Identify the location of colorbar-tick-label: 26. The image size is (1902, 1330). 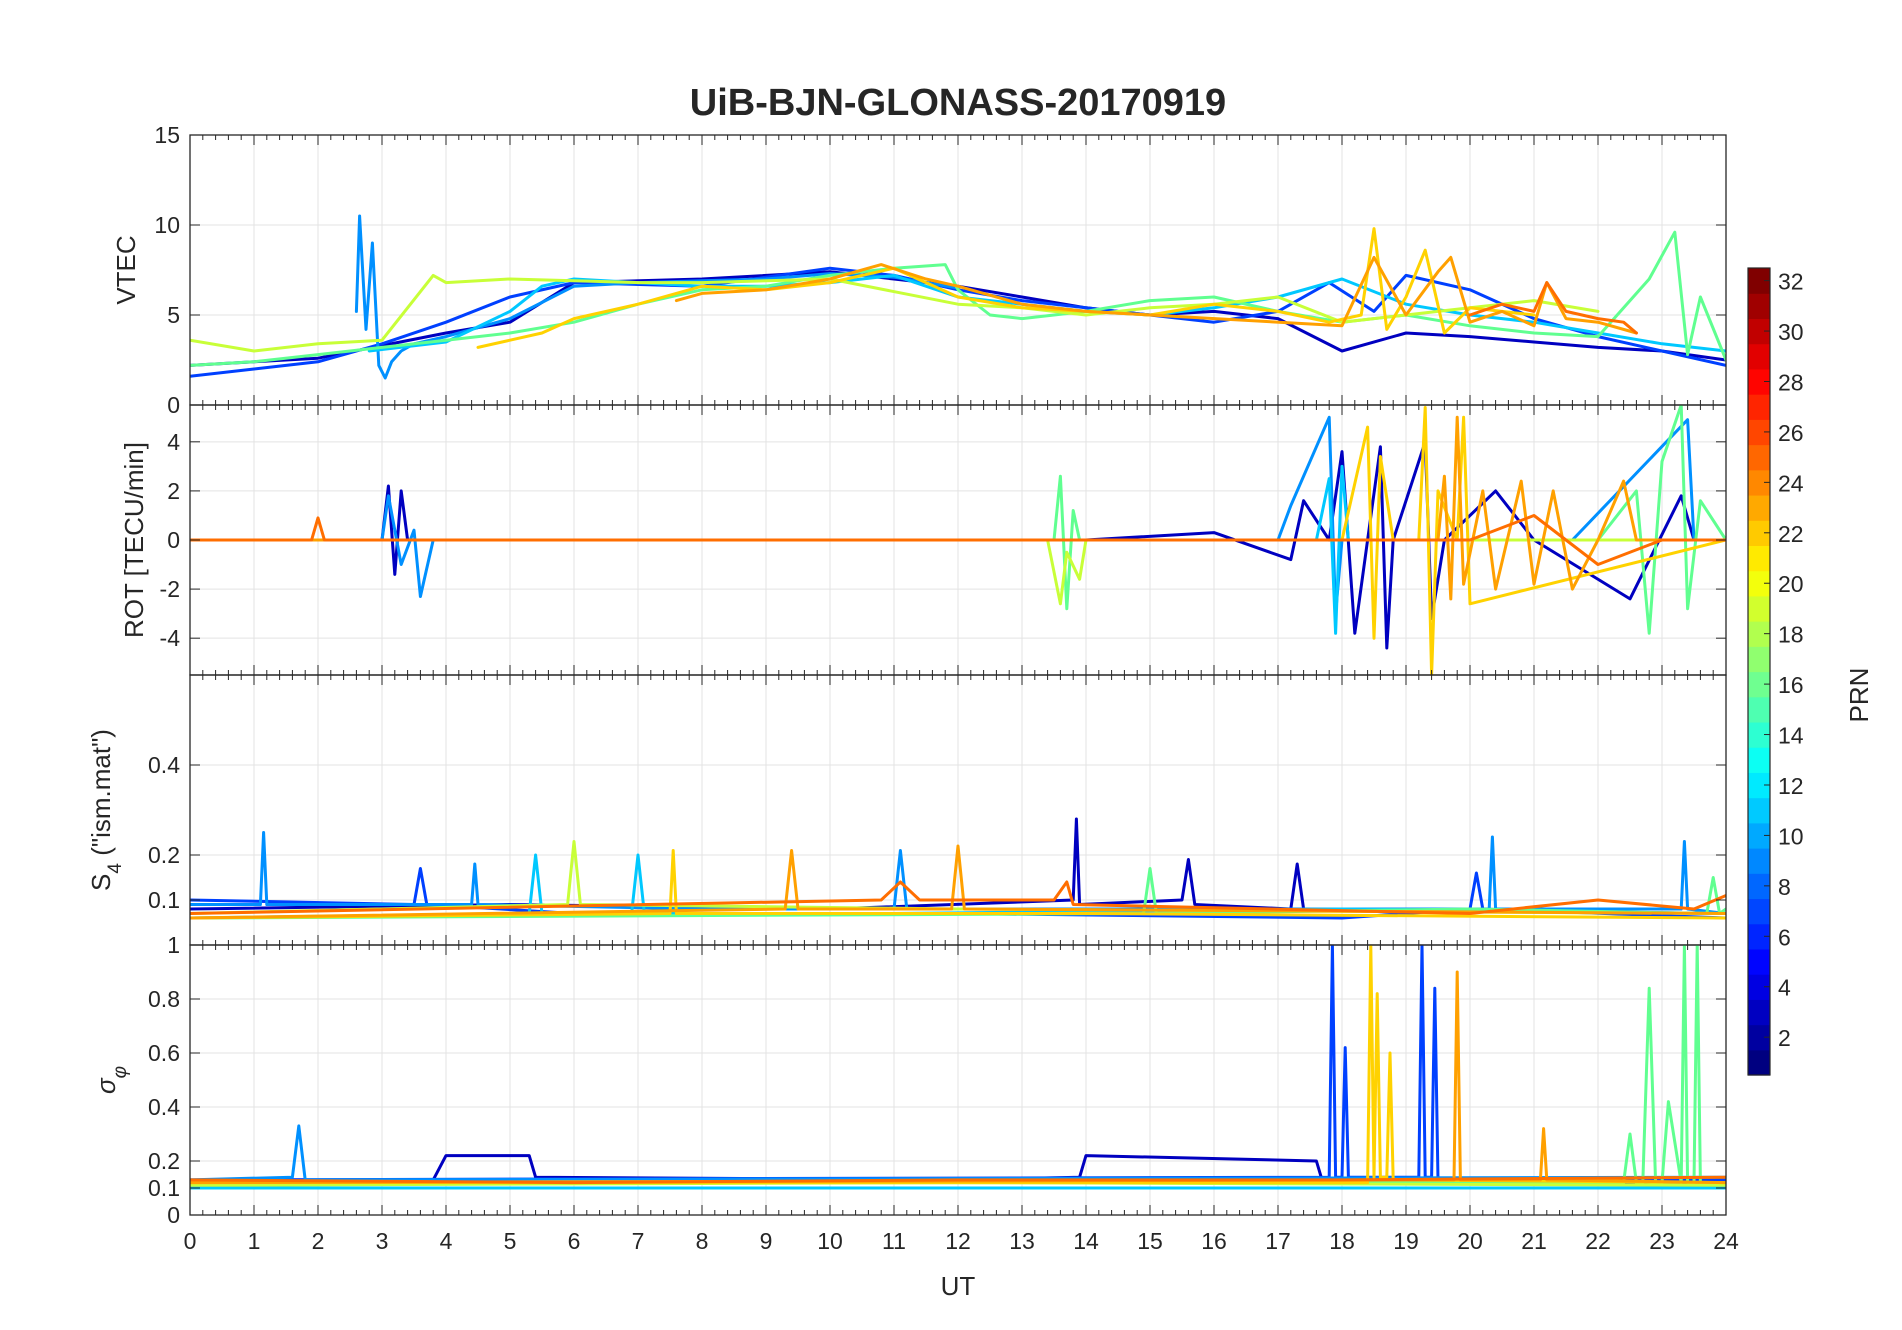
(1791, 433).